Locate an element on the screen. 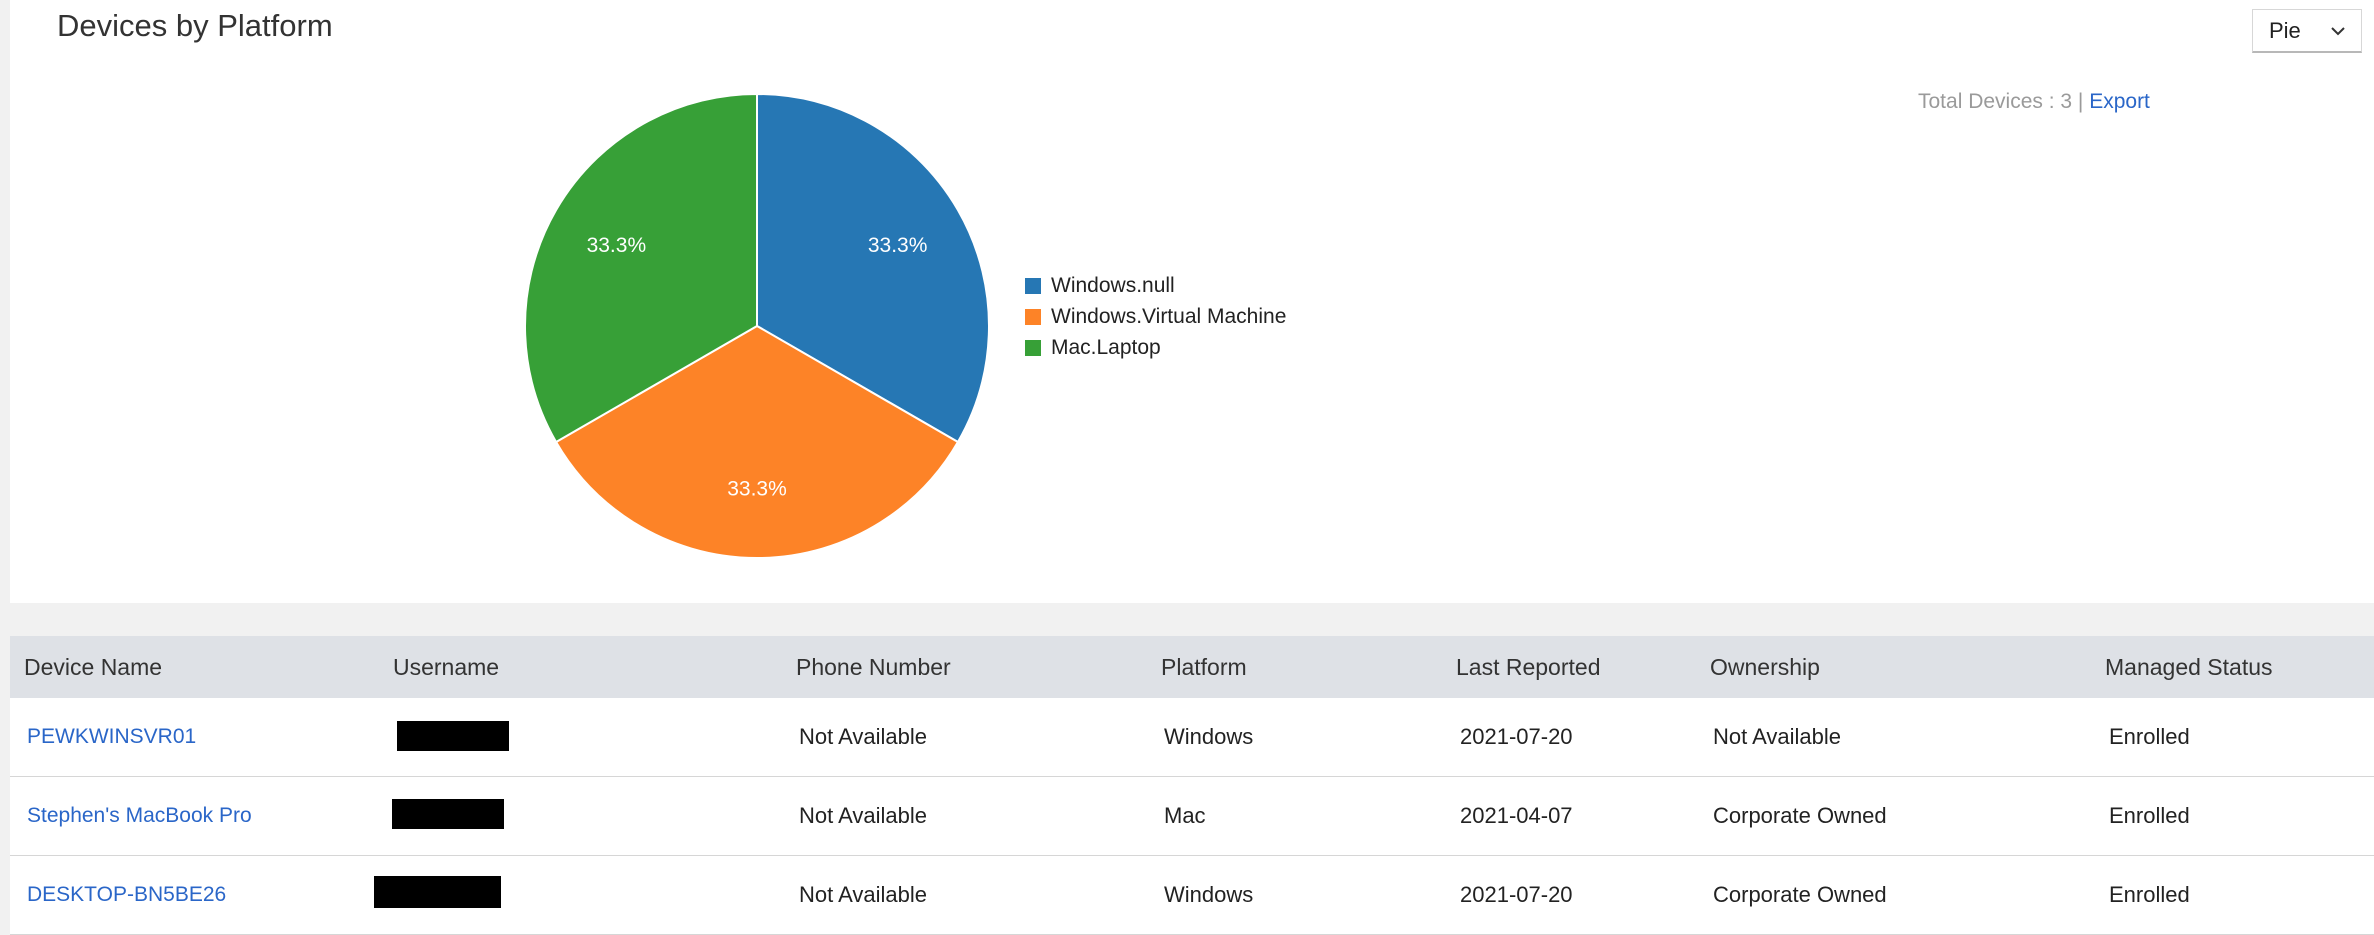 The width and height of the screenshot is (2374, 935). col-header-platform: Platform is located at coordinates (1204, 667).